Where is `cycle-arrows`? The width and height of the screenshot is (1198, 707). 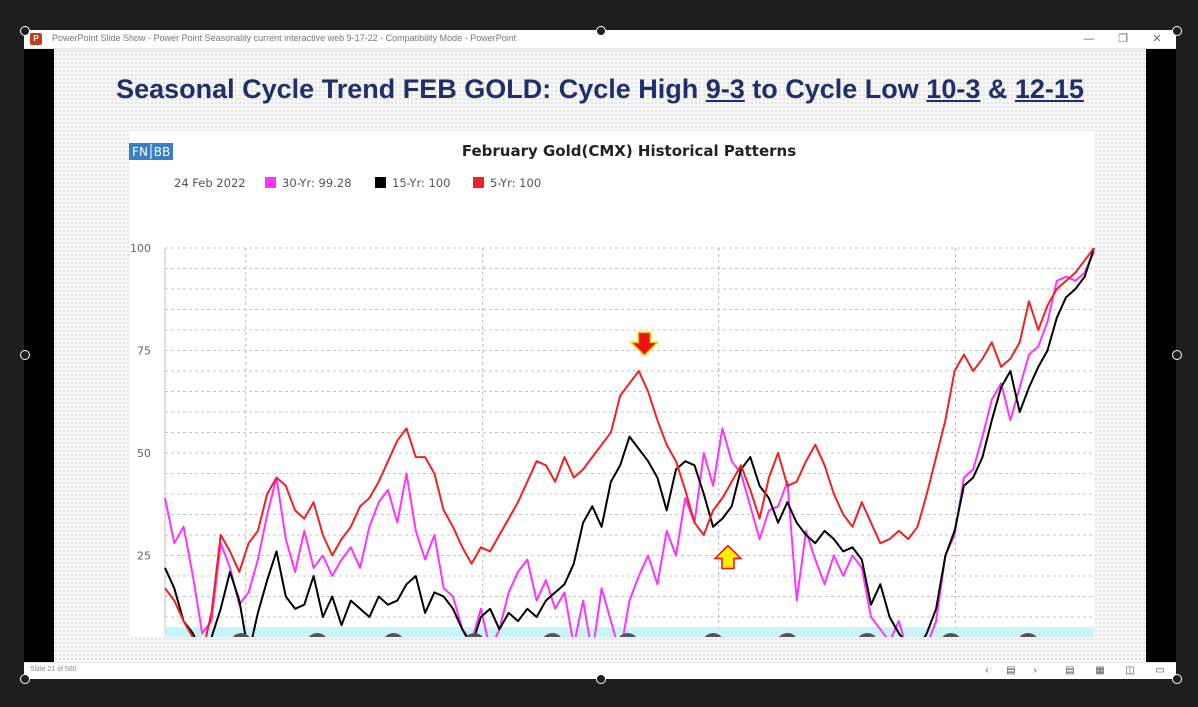
cycle-arrows is located at coordinates (783, 499).